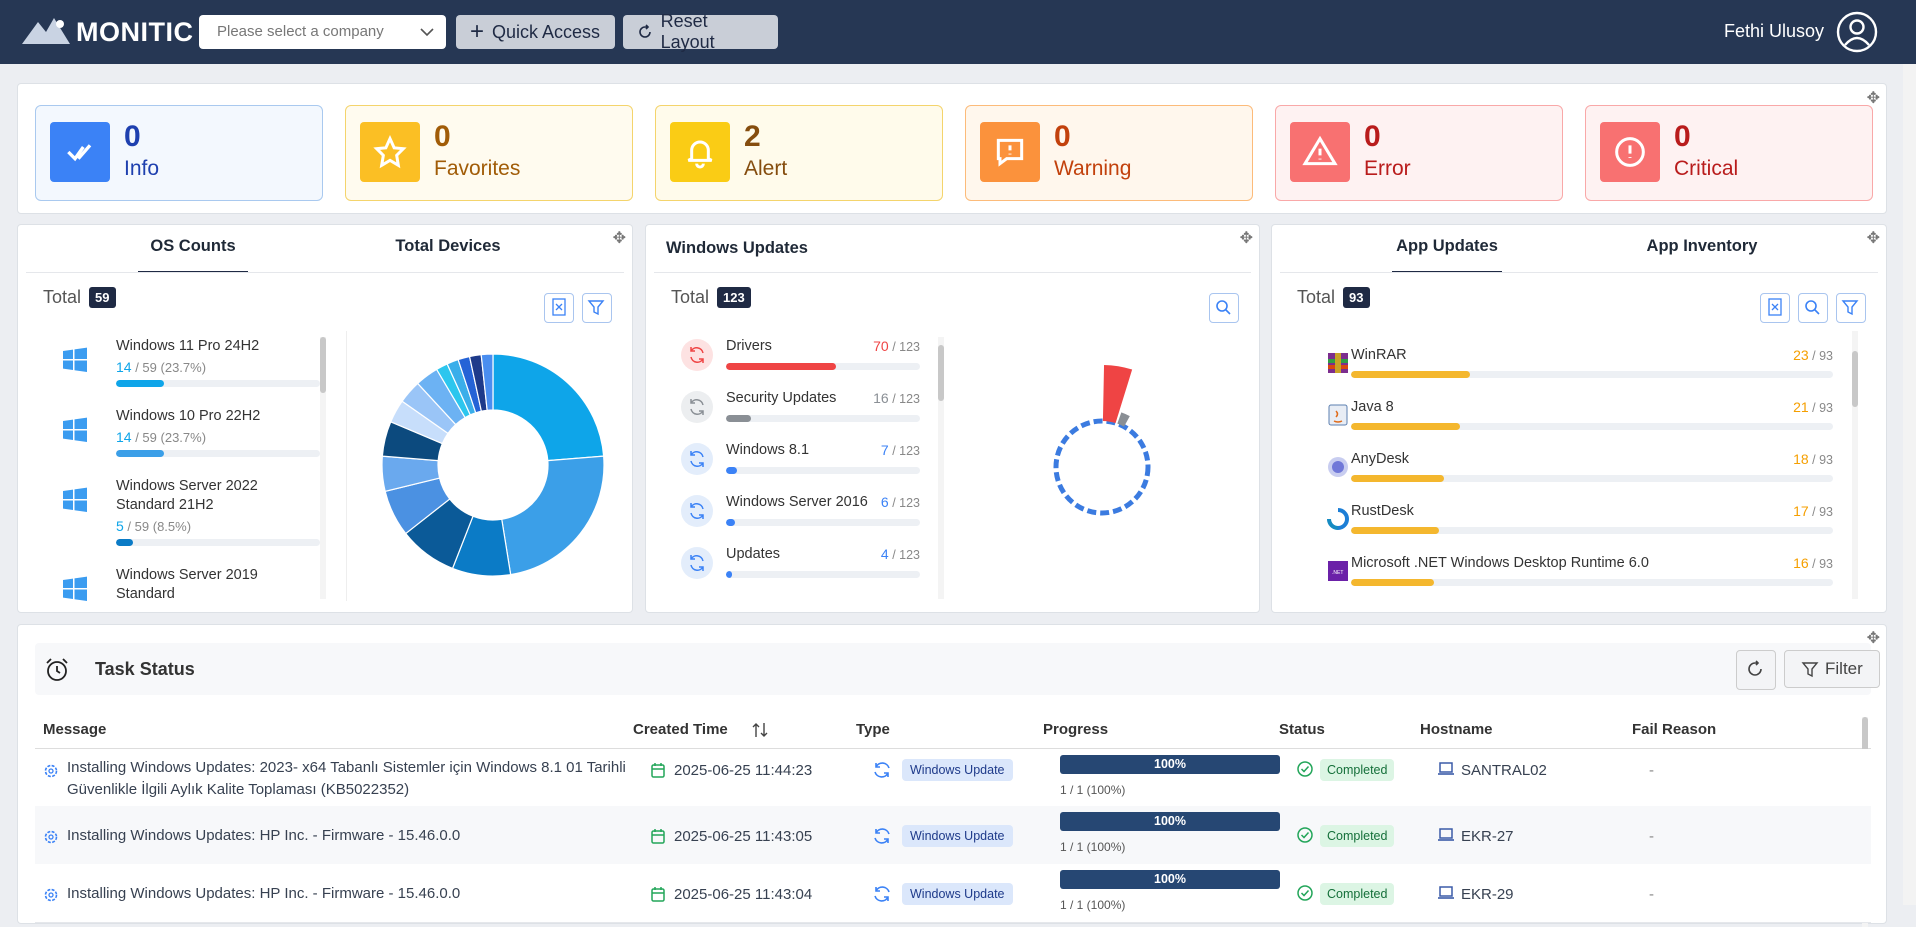  Describe the element at coordinates (1504, 770) in the screenshot. I see `task-hostname: SANTRAL02` at that location.